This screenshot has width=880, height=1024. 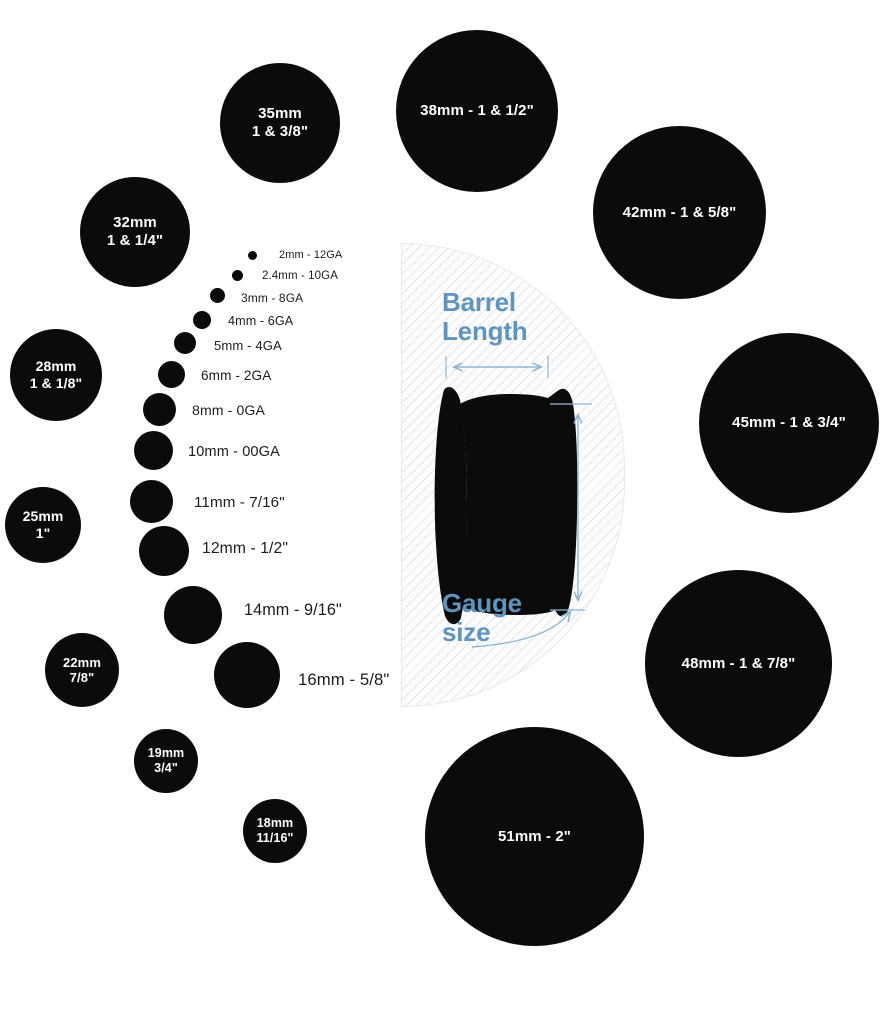 What do you see at coordinates (82, 662) in the screenshot?
I see `size-circle-label-line1: 22mm` at bounding box center [82, 662].